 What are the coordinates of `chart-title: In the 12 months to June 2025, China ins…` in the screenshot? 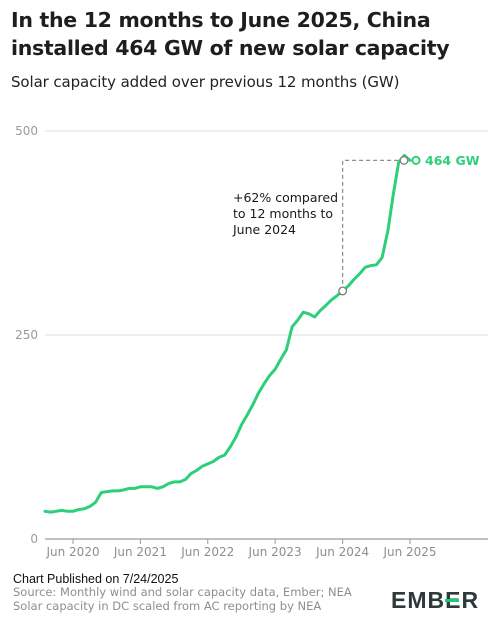 It's located at (230, 34).